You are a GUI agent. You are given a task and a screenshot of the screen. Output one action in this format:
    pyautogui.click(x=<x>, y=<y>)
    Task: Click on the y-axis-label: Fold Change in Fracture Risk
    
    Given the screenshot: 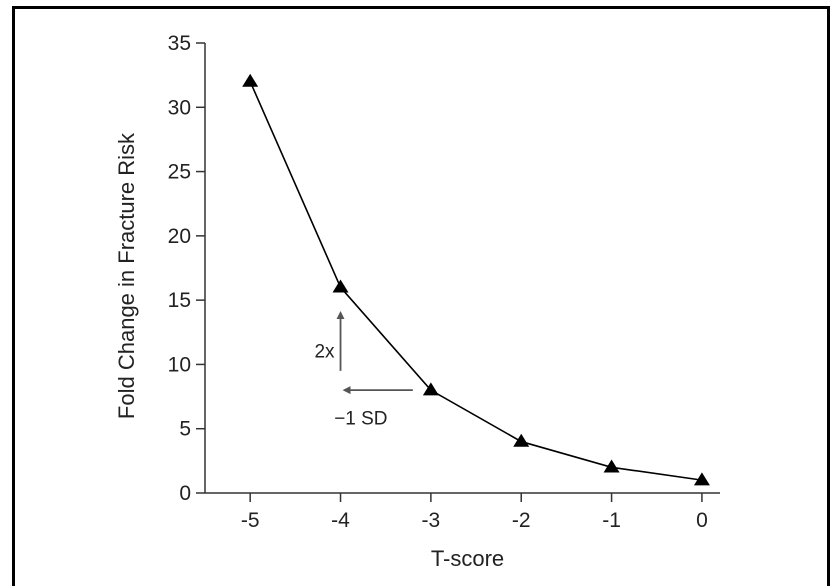 What is the action you would take?
    pyautogui.click(x=126, y=275)
    